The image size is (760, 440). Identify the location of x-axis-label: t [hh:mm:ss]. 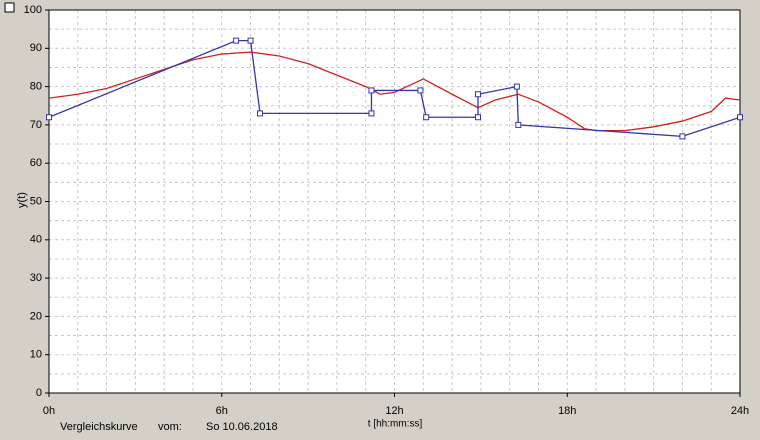
(395, 424).